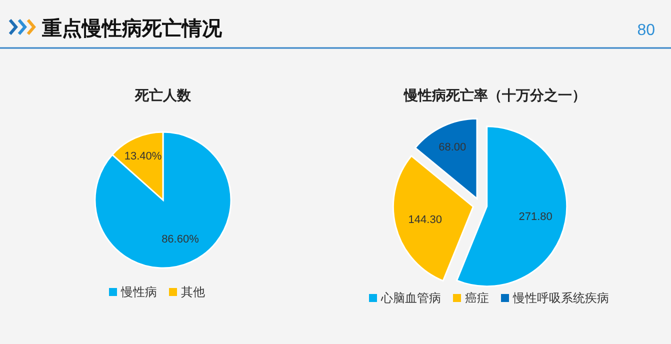  Describe the element at coordinates (410, 298) in the screenshot. I see `legend-label: 心脑血管病` at that location.